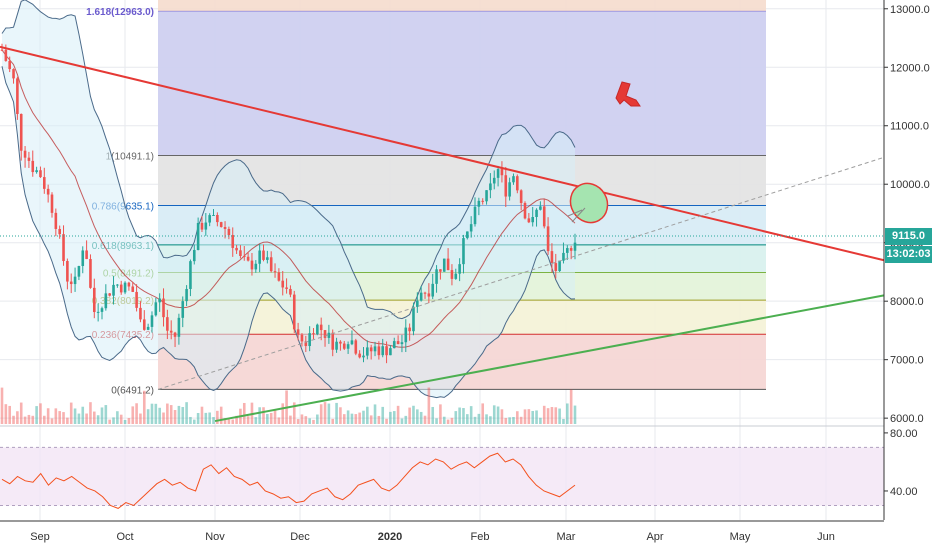 This screenshot has width=932, height=550. Describe the element at coordinates (910, 10) in the screenshot. I see `price-tick-label: 13000.0` at that location.